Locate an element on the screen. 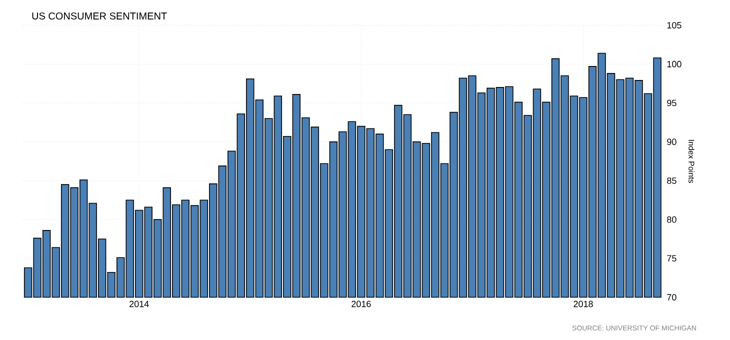 Image resolution: width=730 pixels, height=340 pixels. y-tick-label: 85 is located at coordinates (671, 180).